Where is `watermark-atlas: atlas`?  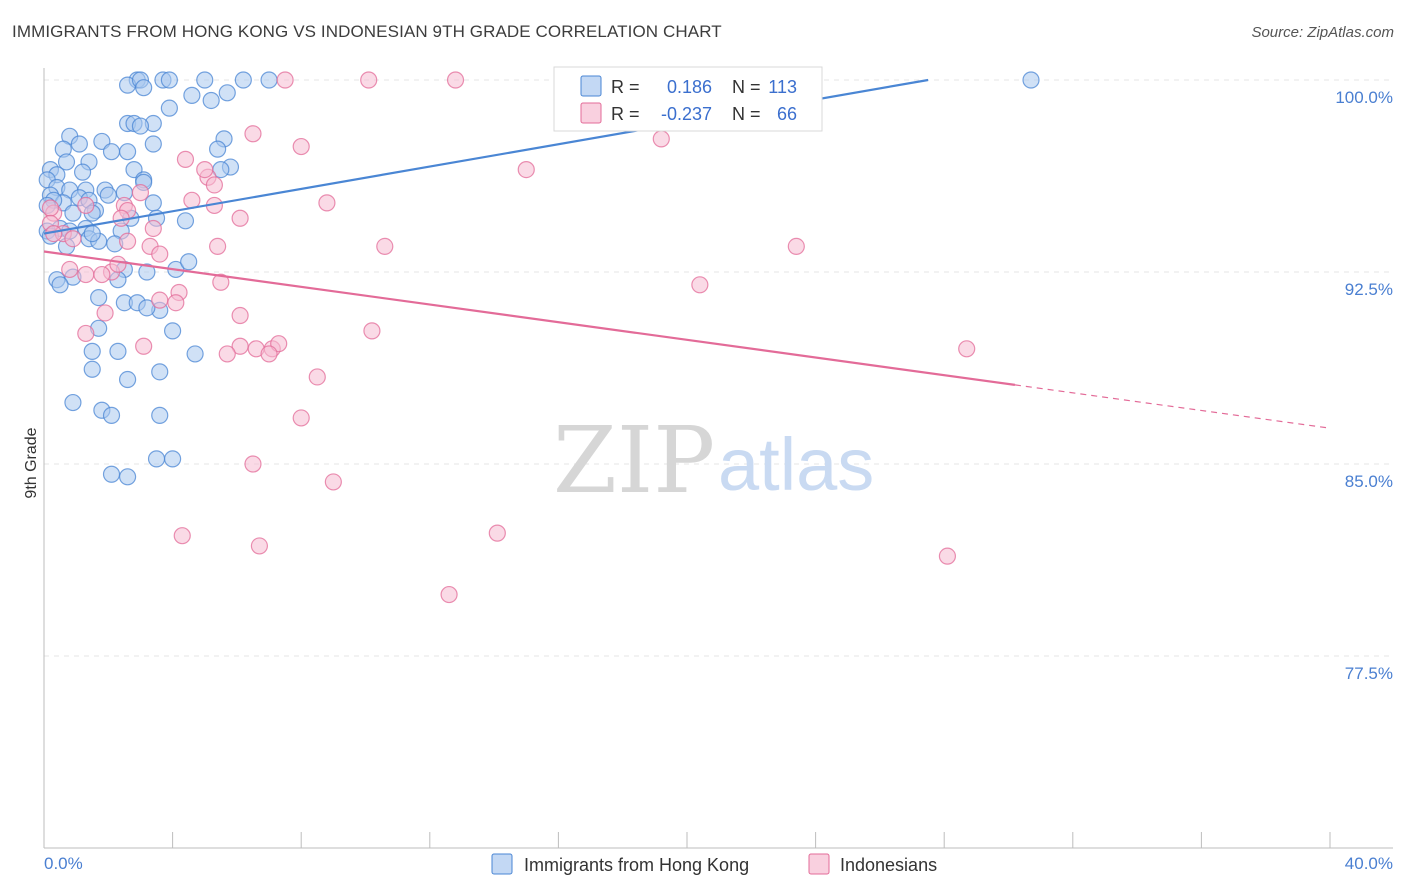 watermark-atlas: atlas is located at coordinates (796, 464).